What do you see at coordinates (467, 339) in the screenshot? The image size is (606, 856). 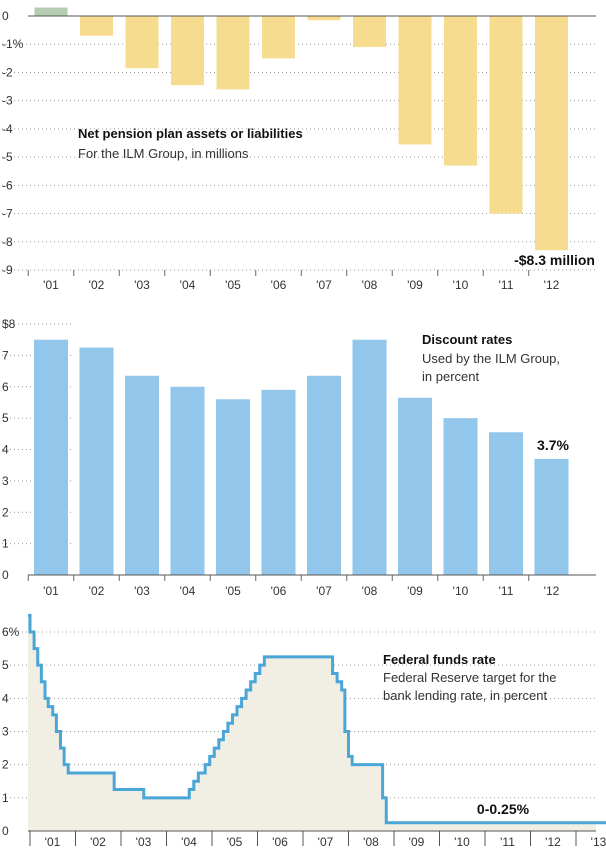 I see `discount-title: Discount rates` at bounding box center [467, 339].